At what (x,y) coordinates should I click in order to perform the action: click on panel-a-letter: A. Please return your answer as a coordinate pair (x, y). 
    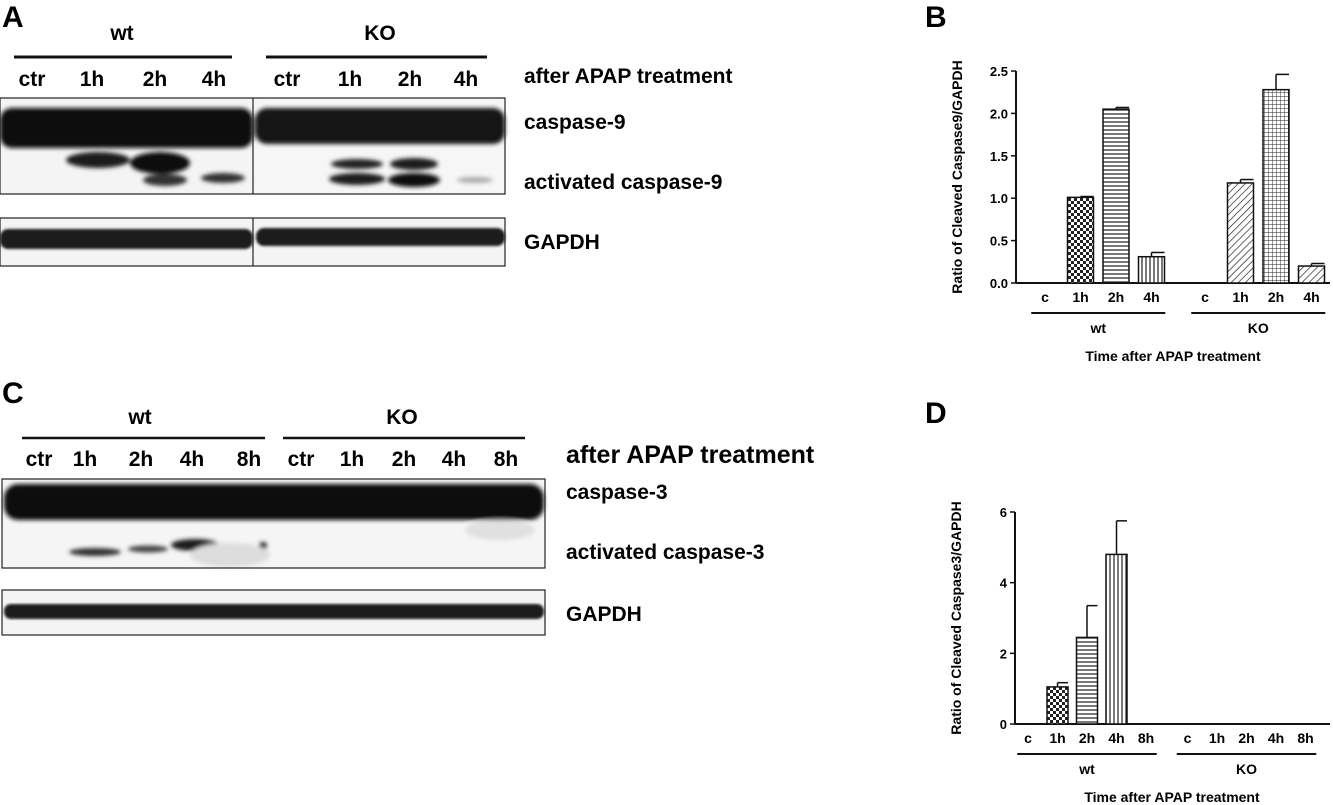
    Looking at the image, I should click on (13, 17).